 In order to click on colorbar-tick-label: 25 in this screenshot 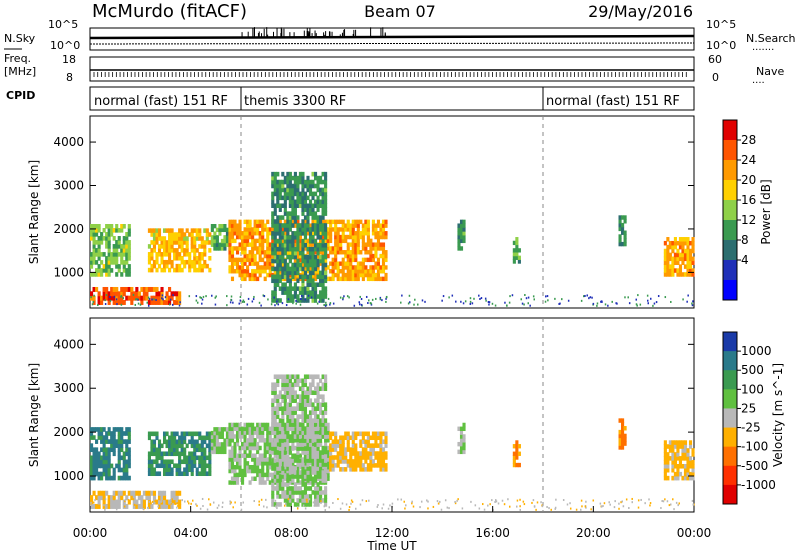, I will do `click(748, 408)`.